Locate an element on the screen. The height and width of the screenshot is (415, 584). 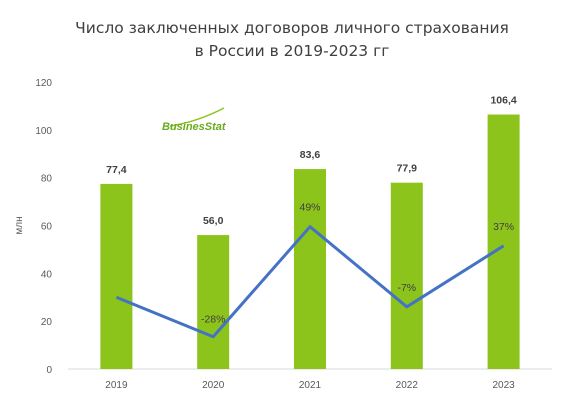
x-tick-label: 2022 is located at coordinates (407, 385).